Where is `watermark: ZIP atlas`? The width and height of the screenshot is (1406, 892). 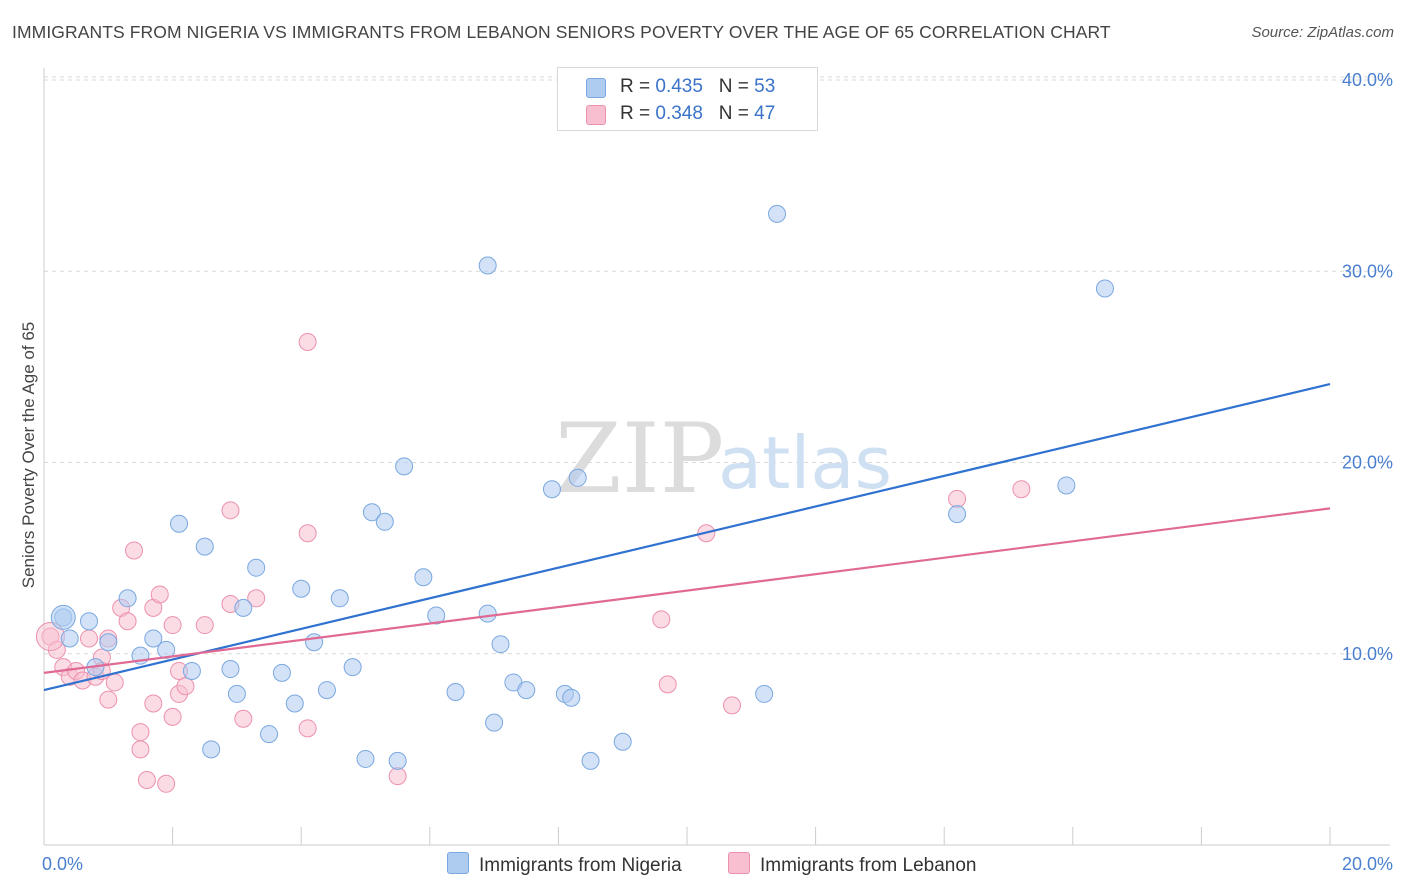
watermark: ZIP atlas is located at coordinates (723, 459).